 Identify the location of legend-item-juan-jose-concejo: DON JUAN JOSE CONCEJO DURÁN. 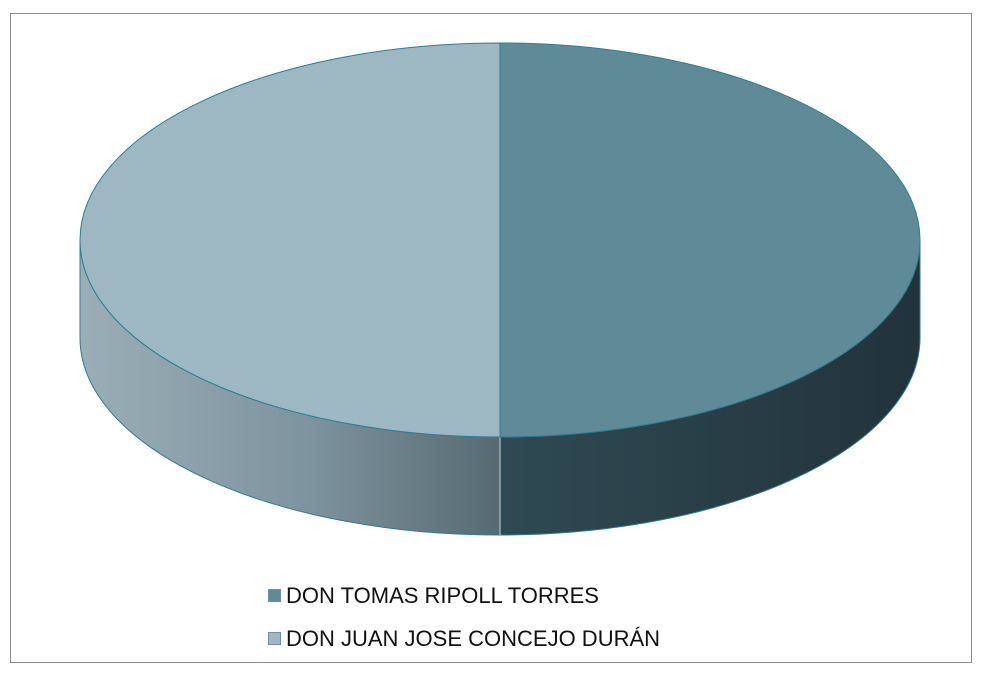
(464, 638).